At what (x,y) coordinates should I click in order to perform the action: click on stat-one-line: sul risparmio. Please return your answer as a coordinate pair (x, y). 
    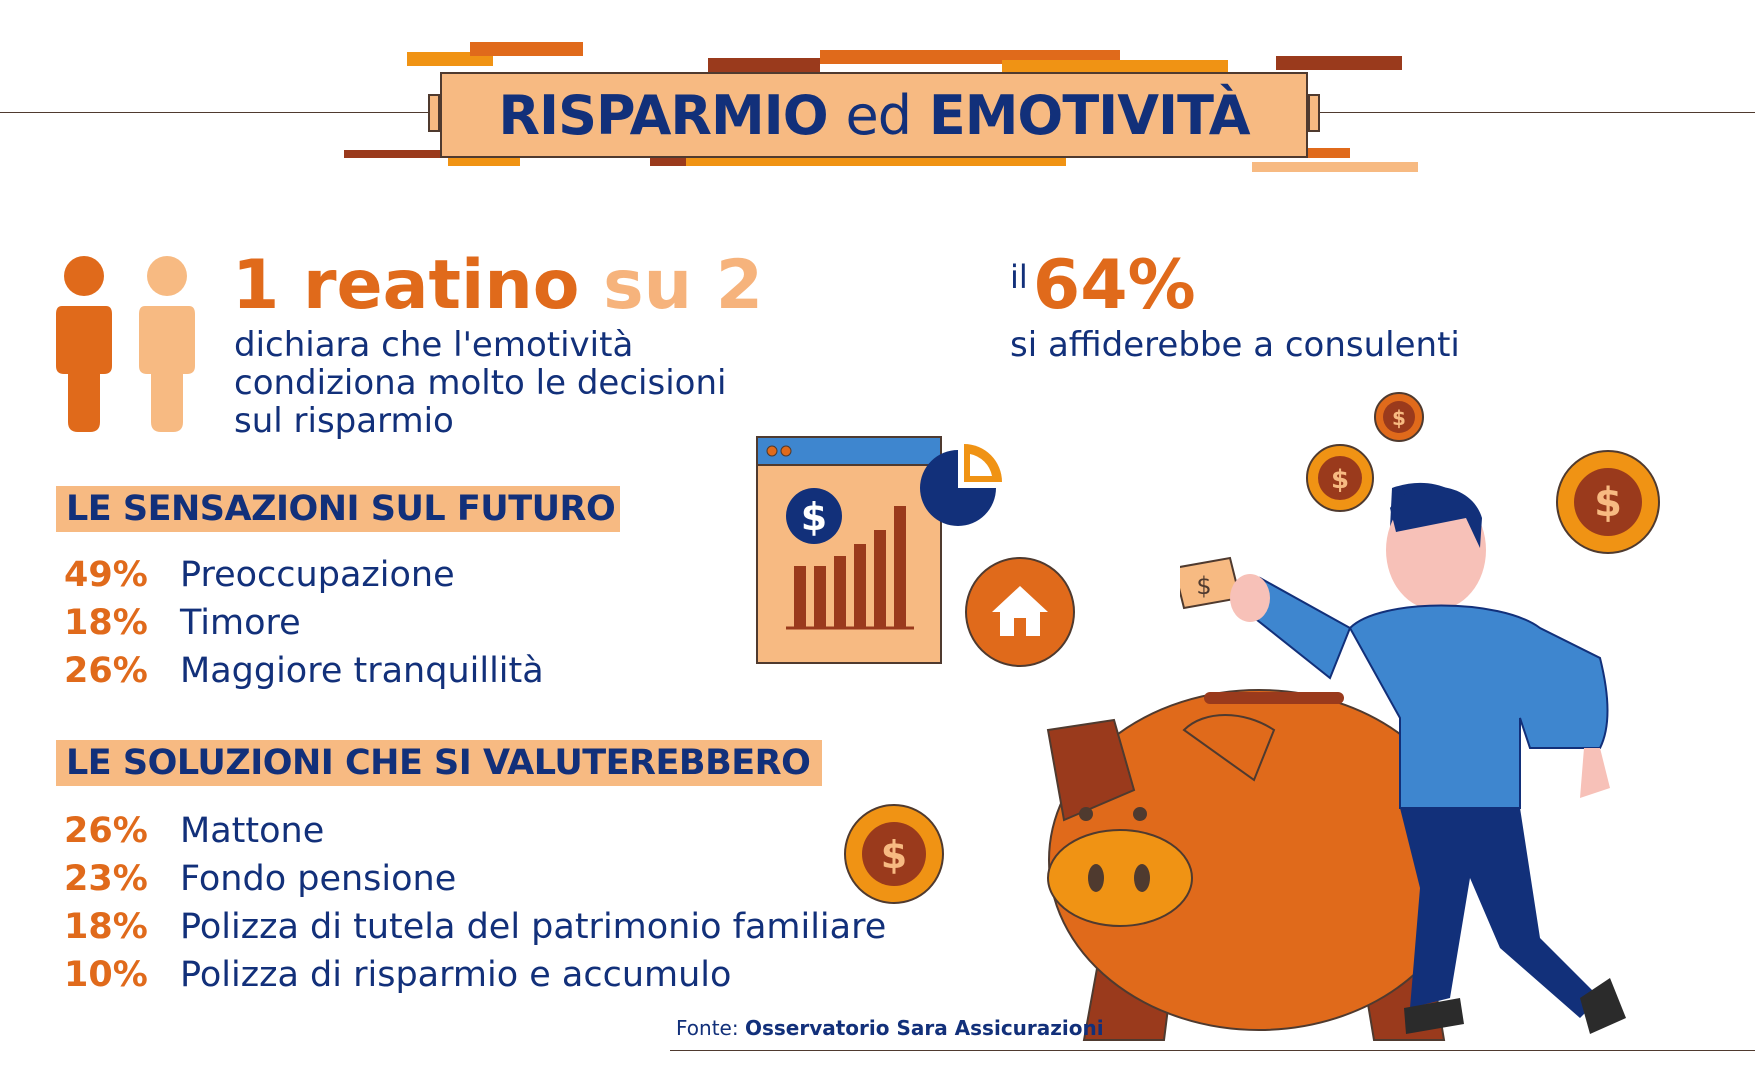
    Looking at the image, I should click on (344, 421).